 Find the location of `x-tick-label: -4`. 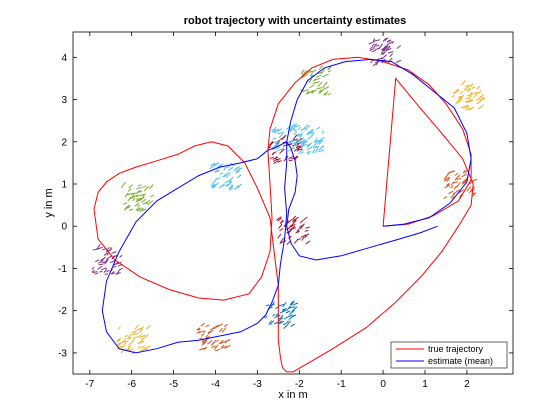

x-tick-label: -4 is located at coordinates (215, 384).